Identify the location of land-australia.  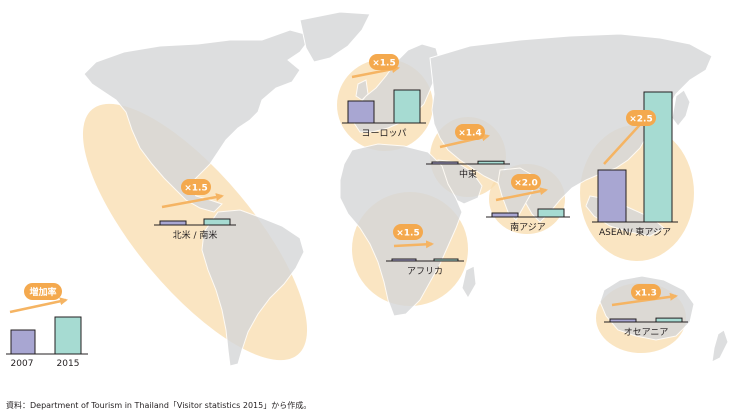
(647, 308).